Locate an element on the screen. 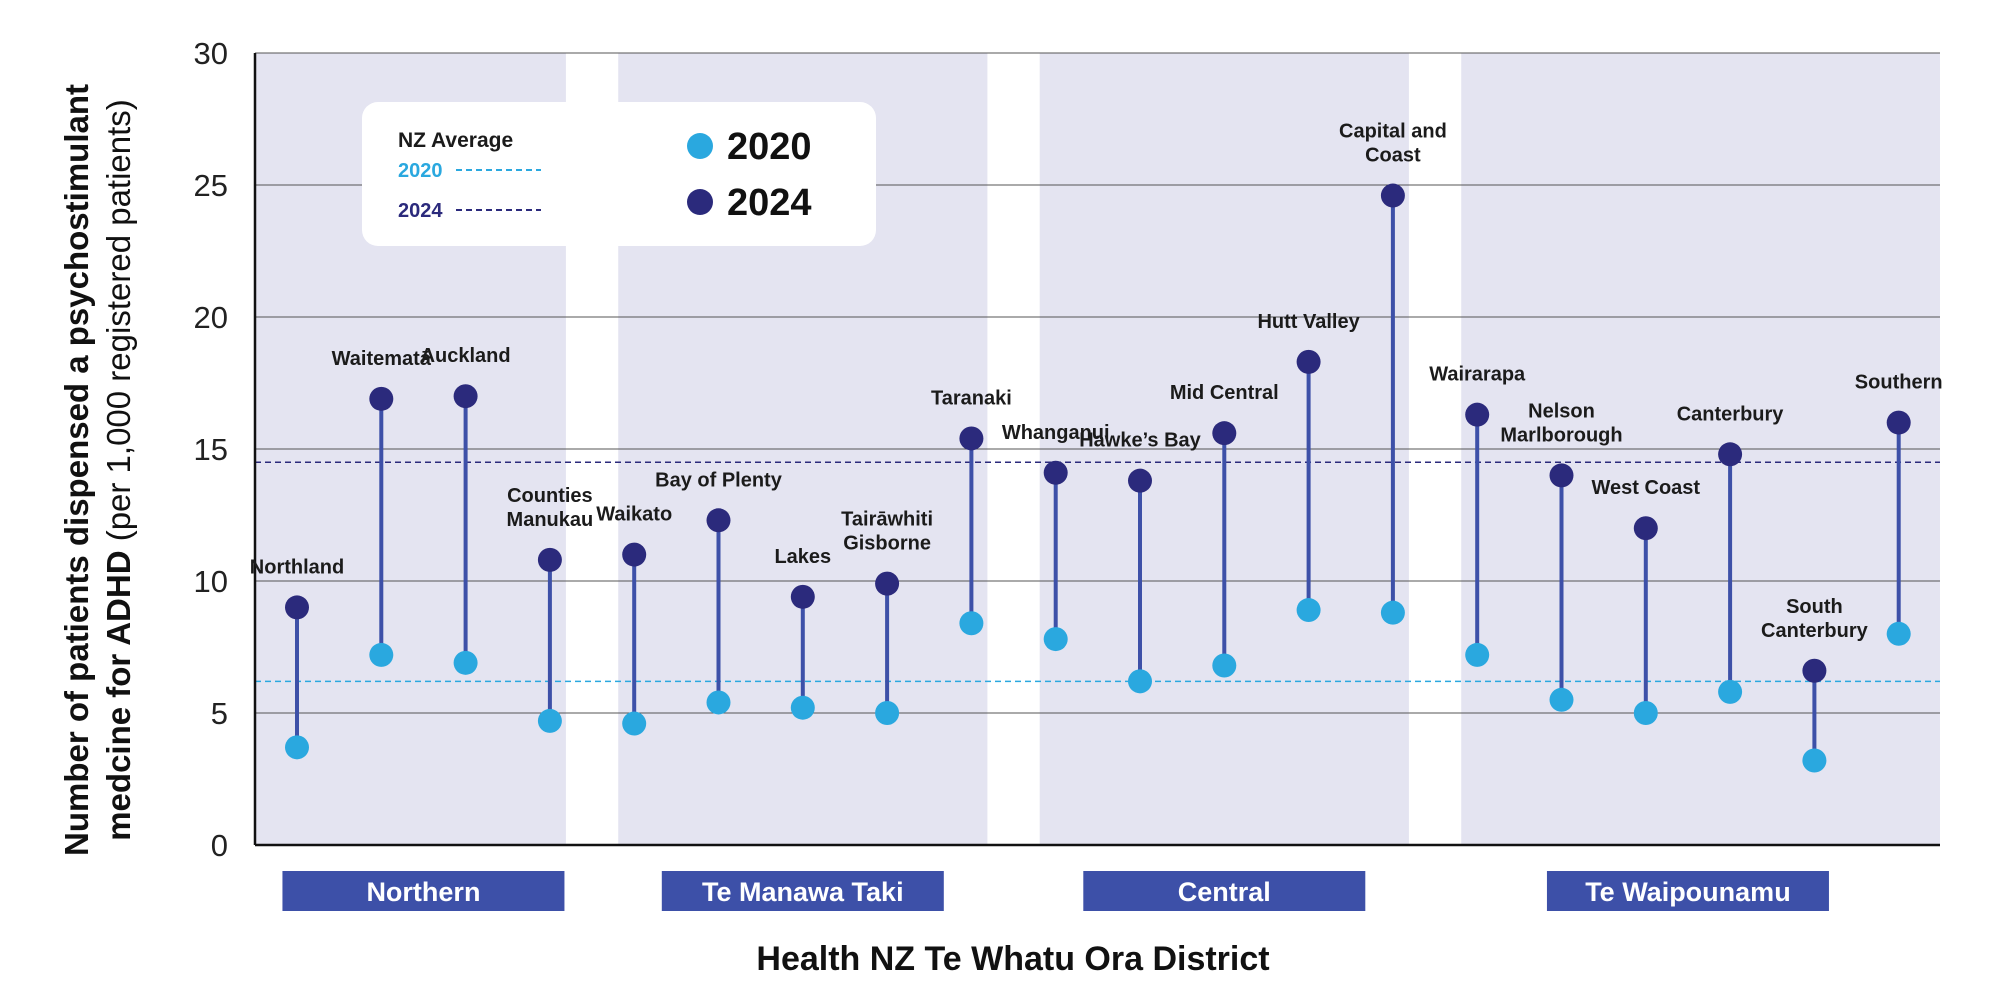 Image resolution: width=2000 pixels, height=1008 pixels. region-label: Northern is located at coordinates (423, 891).